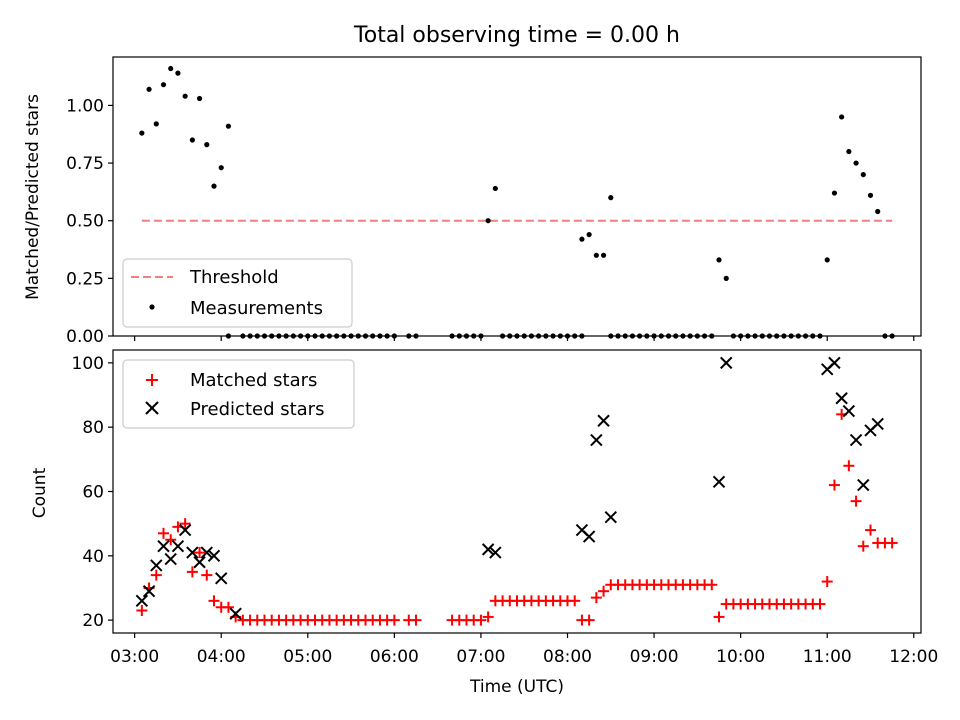 The image size is (960, 720). Describe the element at coordinates (516, 35) in the screenshot. I see `chart-title: Total observing time = 0.00 h` at that location.